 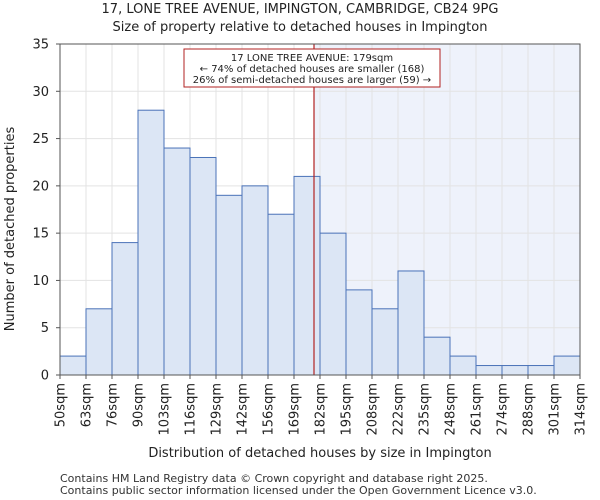 What do you see at coordinates (529, 409) in the screenshot?
I see `x-tick-label: 288sqm` at bounding box center [529, 409].